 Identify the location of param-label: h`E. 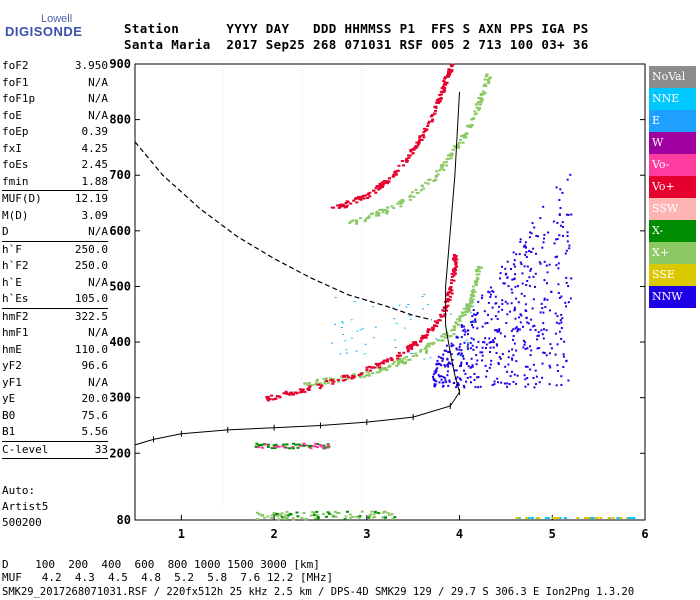
(12, 282).